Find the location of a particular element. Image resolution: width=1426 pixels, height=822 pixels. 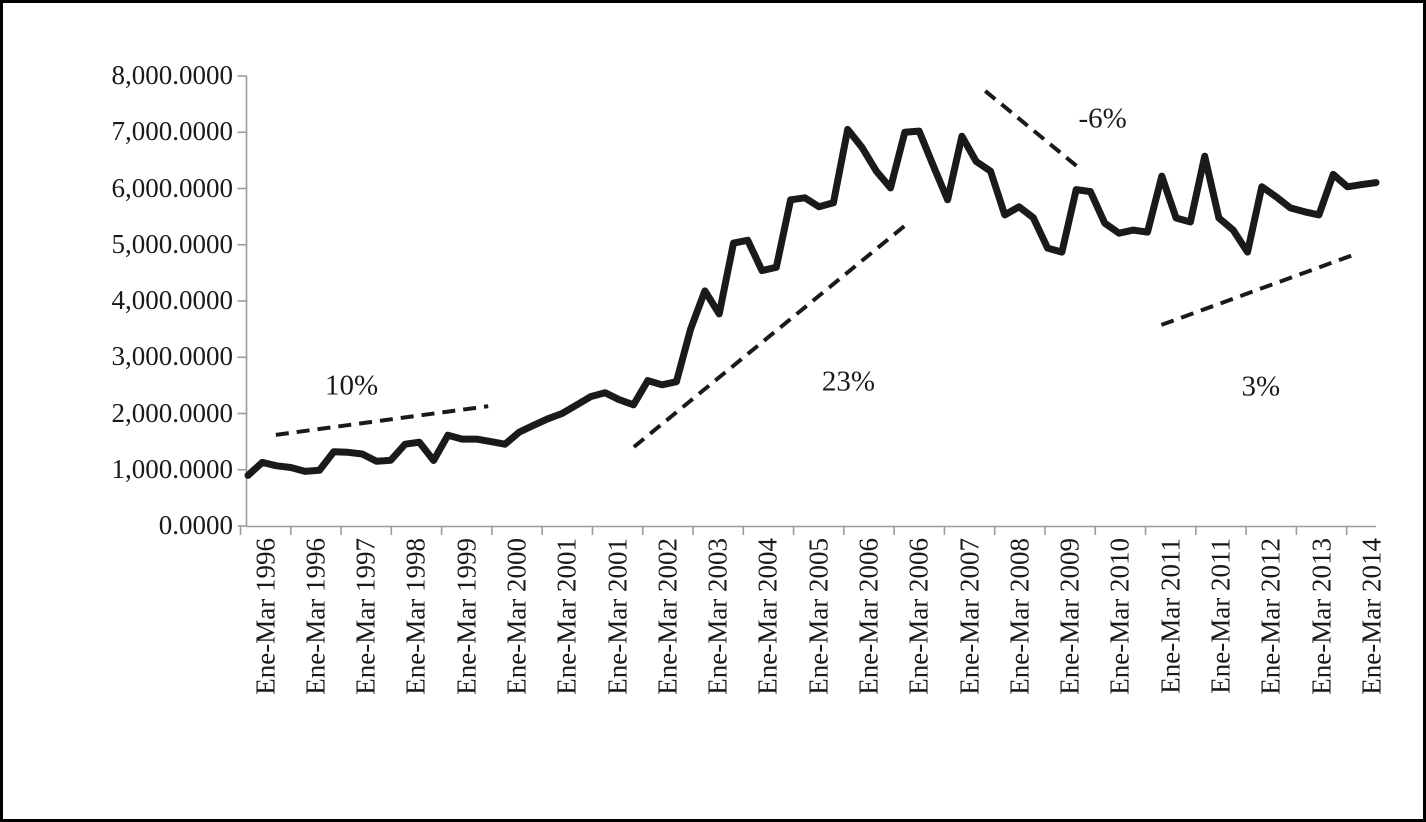

growth-rate-label: -6% is located at coordinates (1102, 118).